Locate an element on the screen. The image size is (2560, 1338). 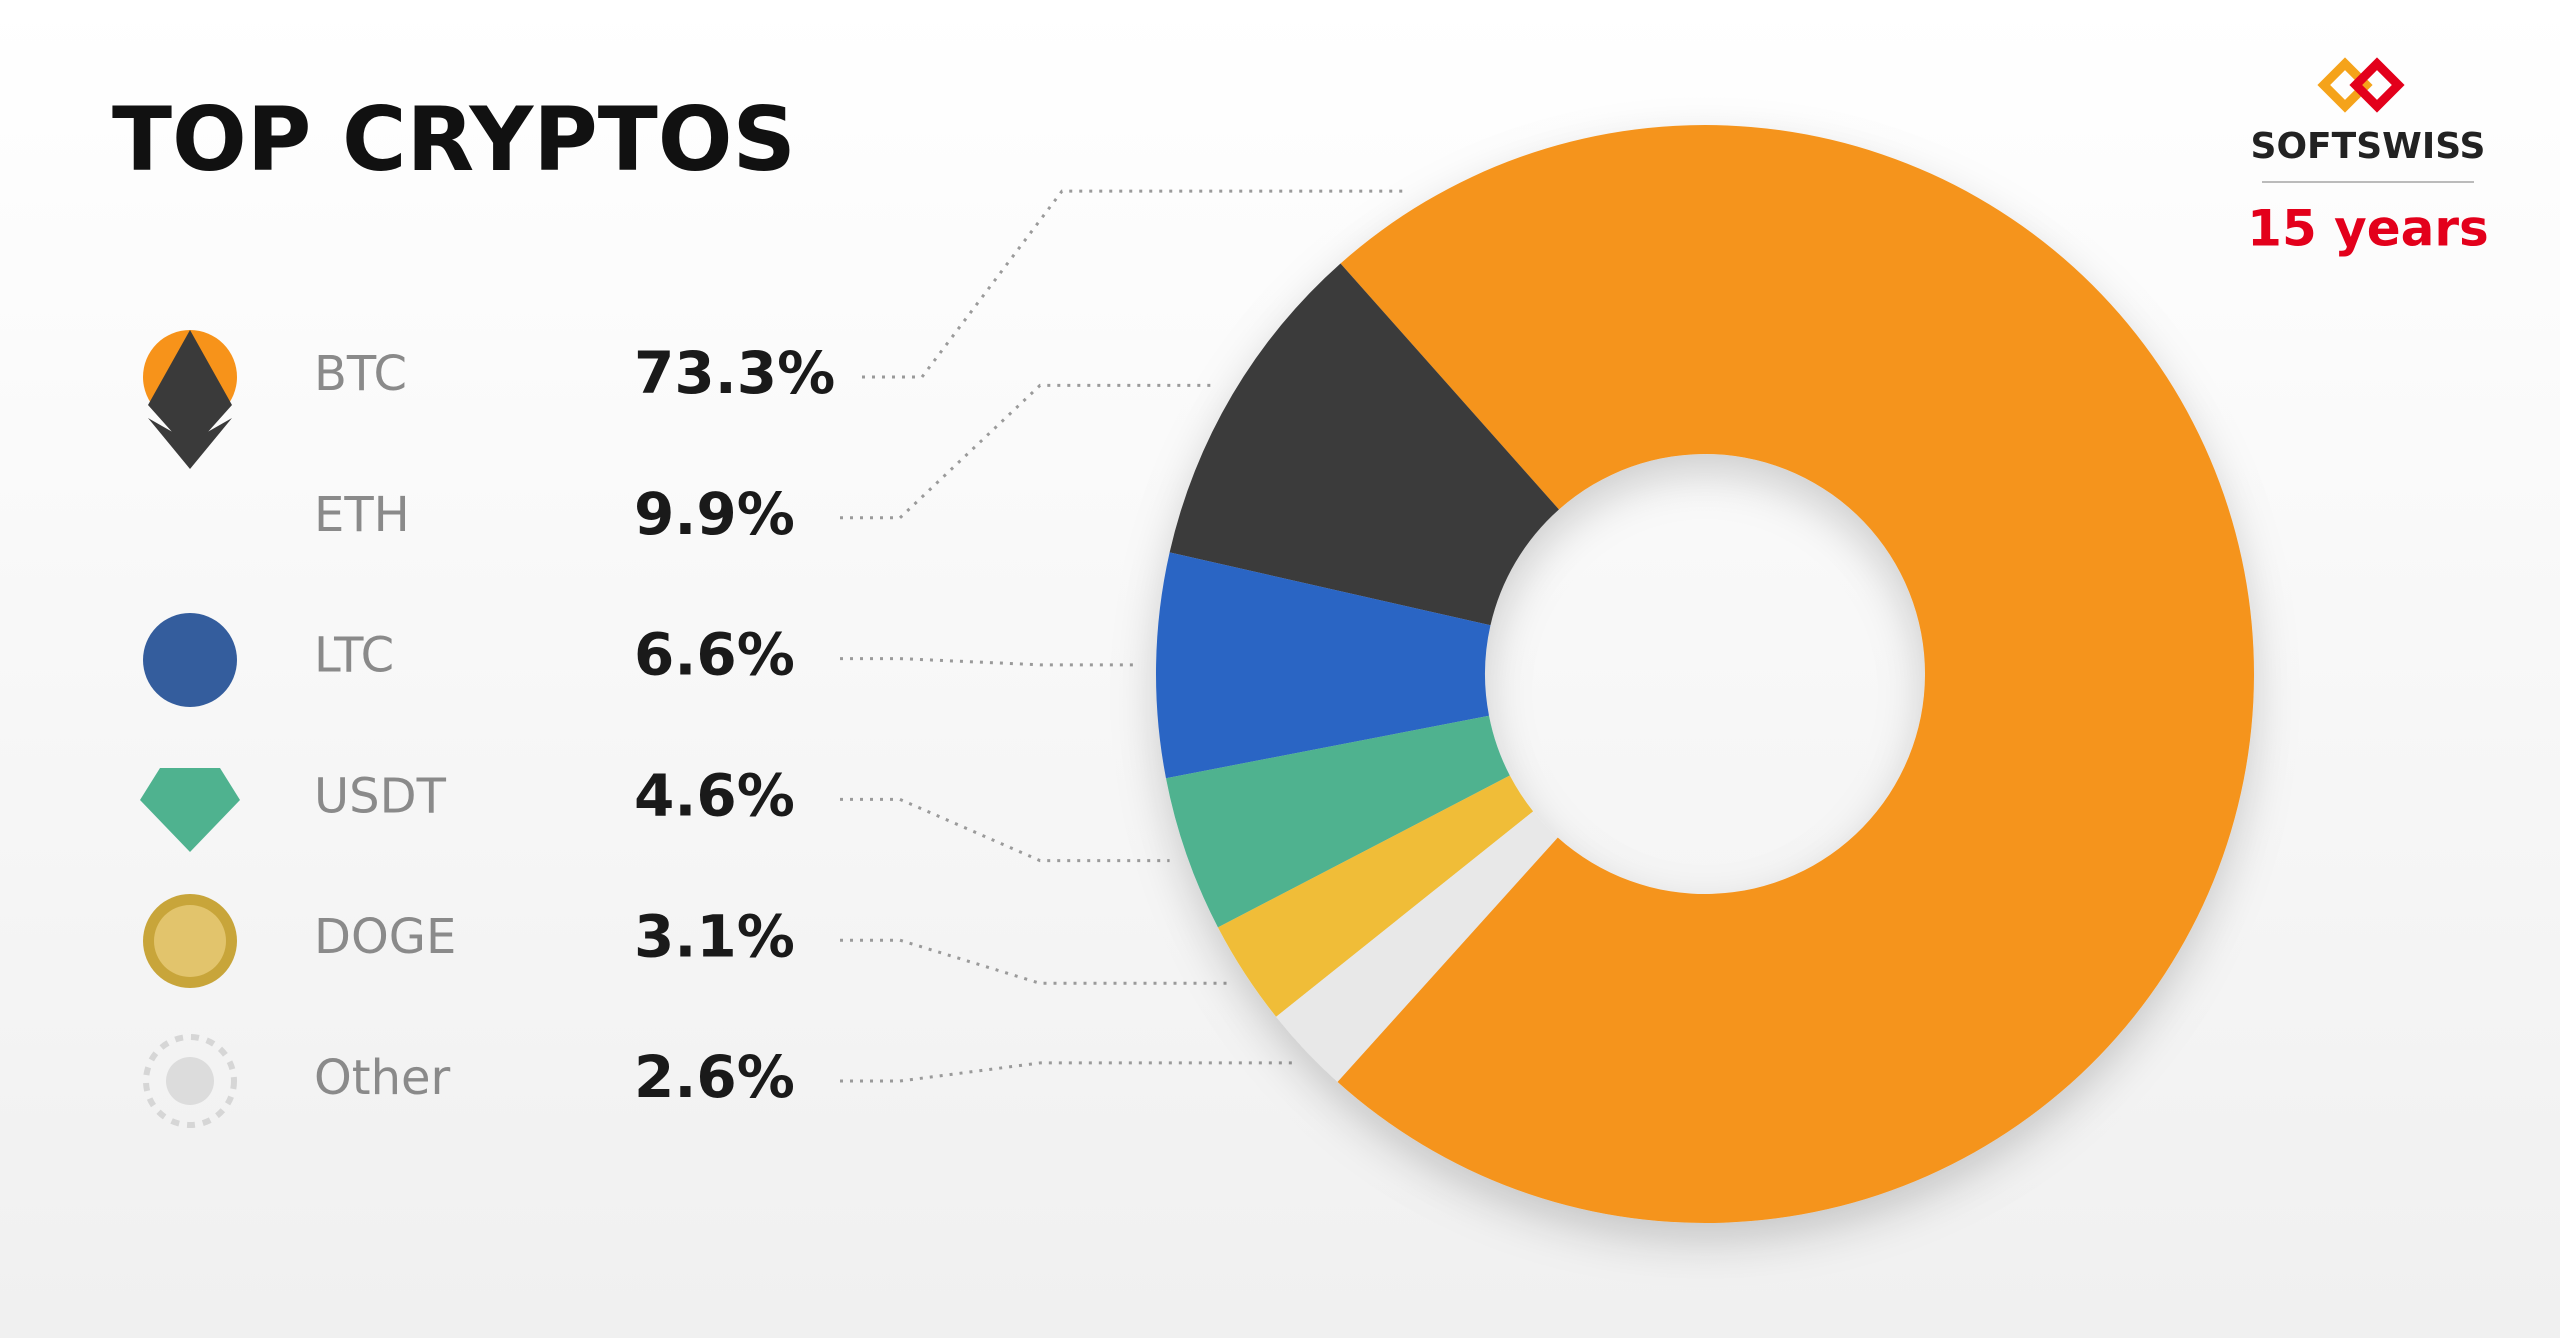
value-label: 73.3% is located at coordinates (734, 373).